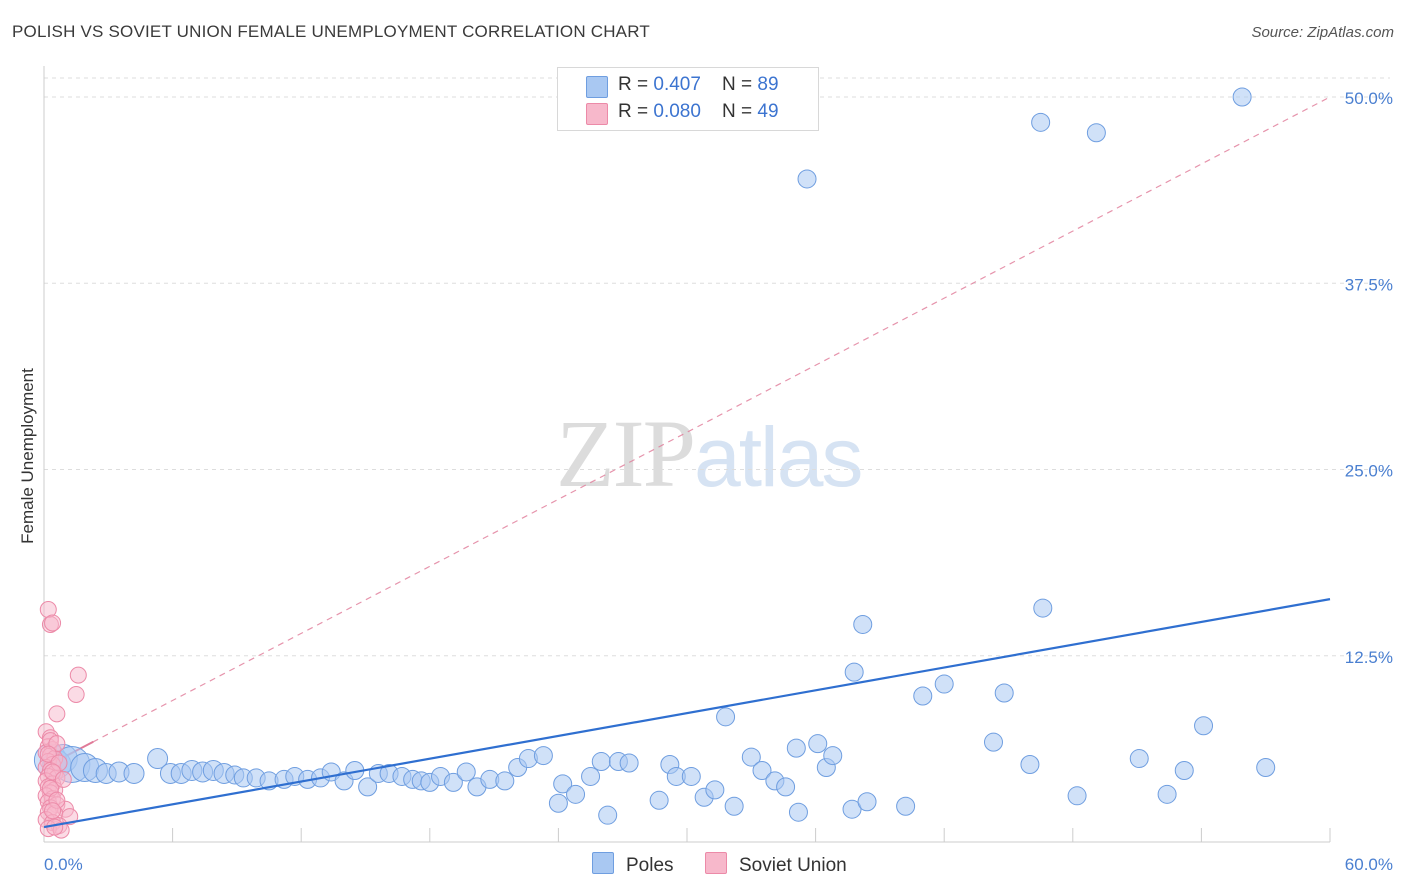  I want to click on source-label: Source: ZipAtlas.com, so click(1322, 32).